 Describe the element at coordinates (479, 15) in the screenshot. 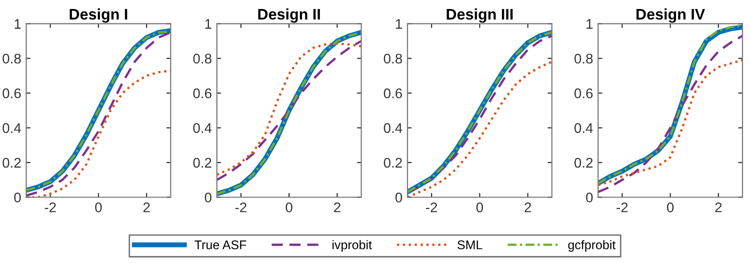

I see `chart-title: Design III` at that location.